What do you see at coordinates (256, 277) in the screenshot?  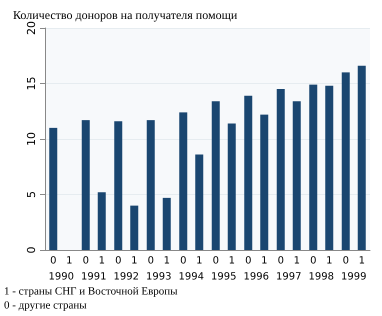 I see `x-tick-label: 1996` at bounding box center [256, 277].